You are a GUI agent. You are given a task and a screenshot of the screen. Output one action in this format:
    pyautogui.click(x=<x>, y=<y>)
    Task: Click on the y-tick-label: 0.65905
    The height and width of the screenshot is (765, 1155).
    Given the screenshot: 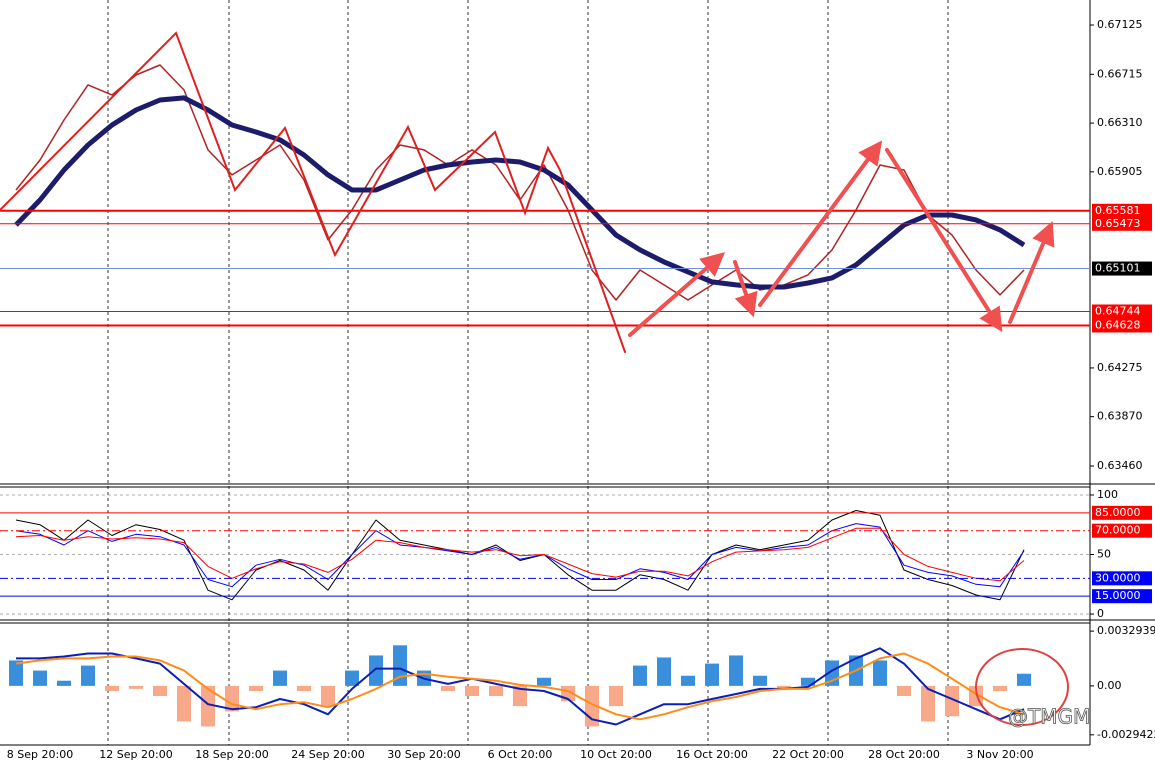 What is the action you would take?
    pyautogui.click(x=1120, y=171)
    